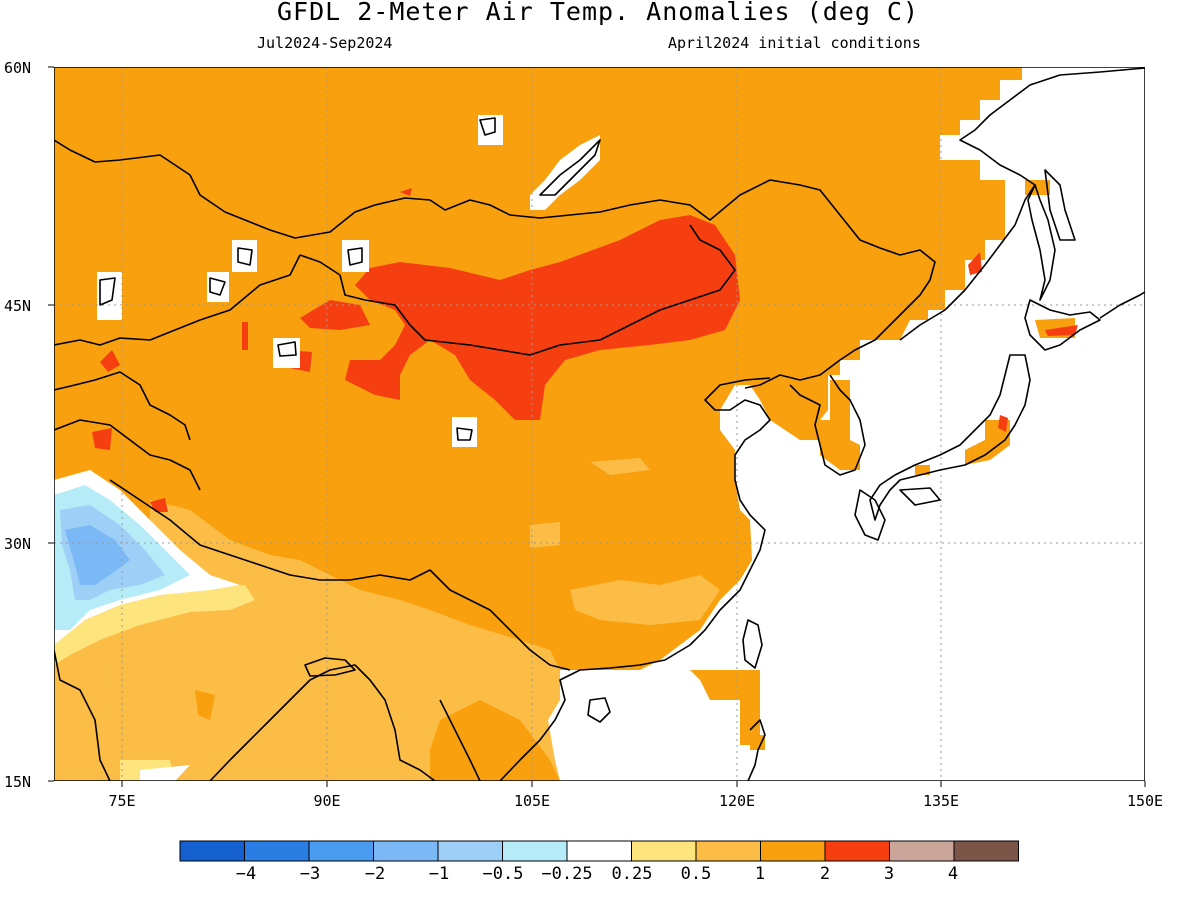  I want to click on colorbar-label: 3, so click(889, 874).